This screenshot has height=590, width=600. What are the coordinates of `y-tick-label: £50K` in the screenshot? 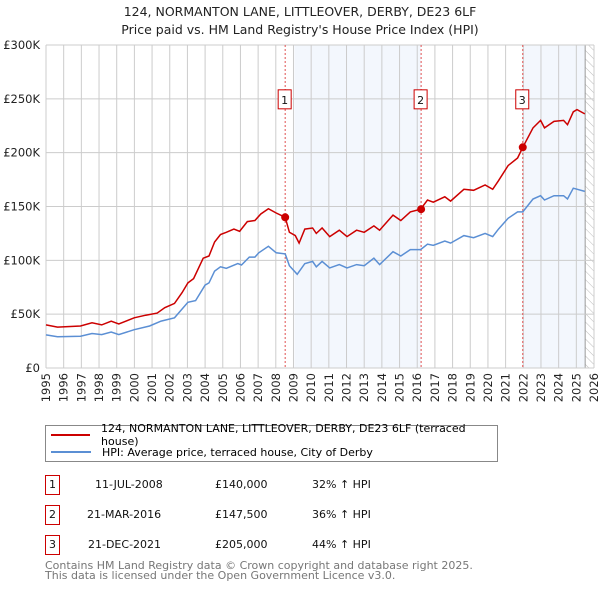 It's located at (26, 314).